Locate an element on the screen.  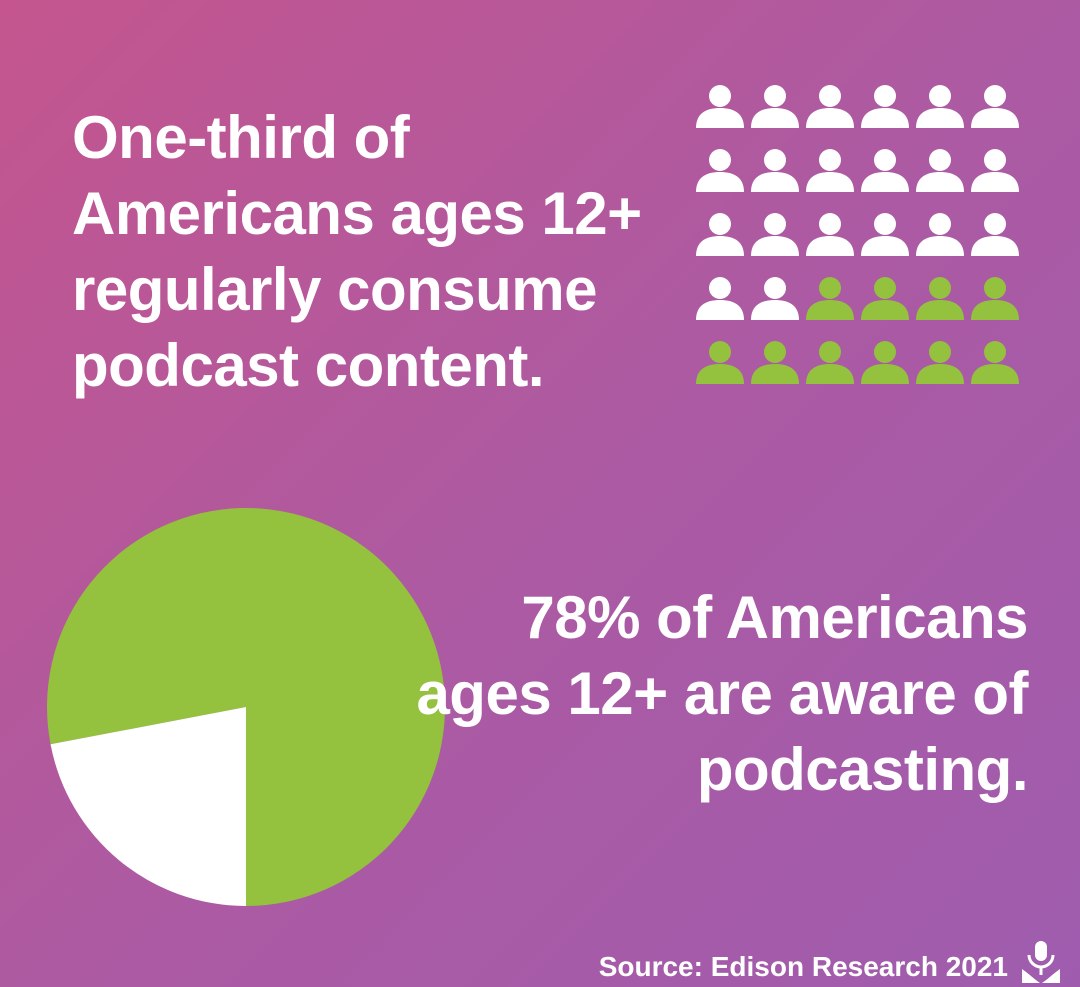
awareness-pie-chart is located at coordinates (245, 707).